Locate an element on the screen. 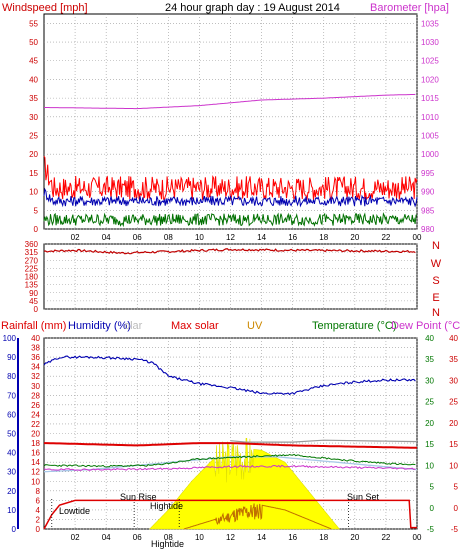  max-solar-label: Max solar is located at coordinates (195, 326).